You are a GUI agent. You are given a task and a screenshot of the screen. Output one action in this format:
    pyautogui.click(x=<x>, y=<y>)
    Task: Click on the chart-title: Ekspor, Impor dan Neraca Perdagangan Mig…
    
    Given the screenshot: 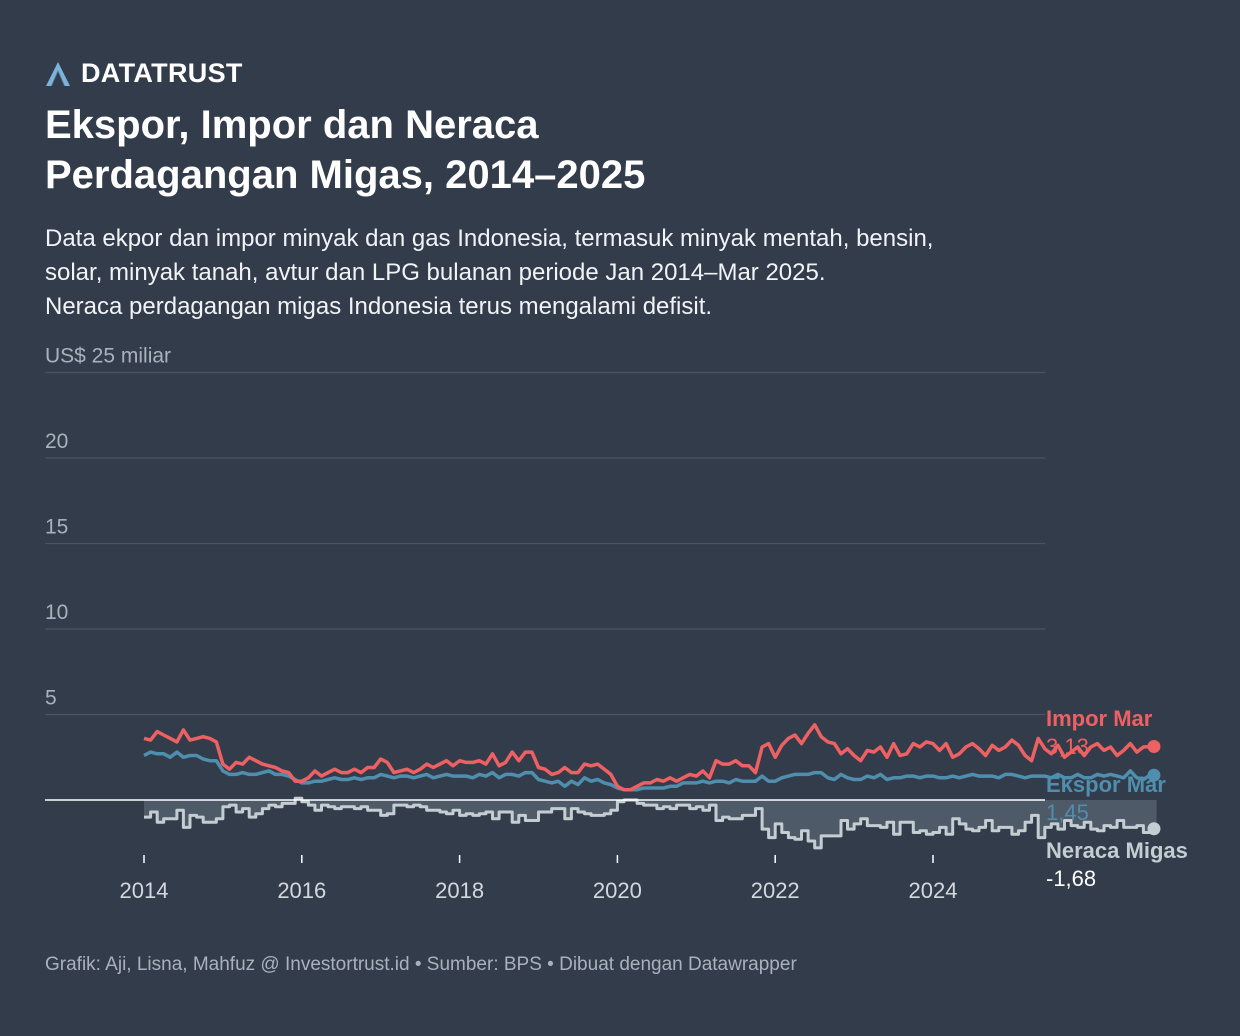 What is the action you would take?
    pyautogui.click(x=495, y=150)
    